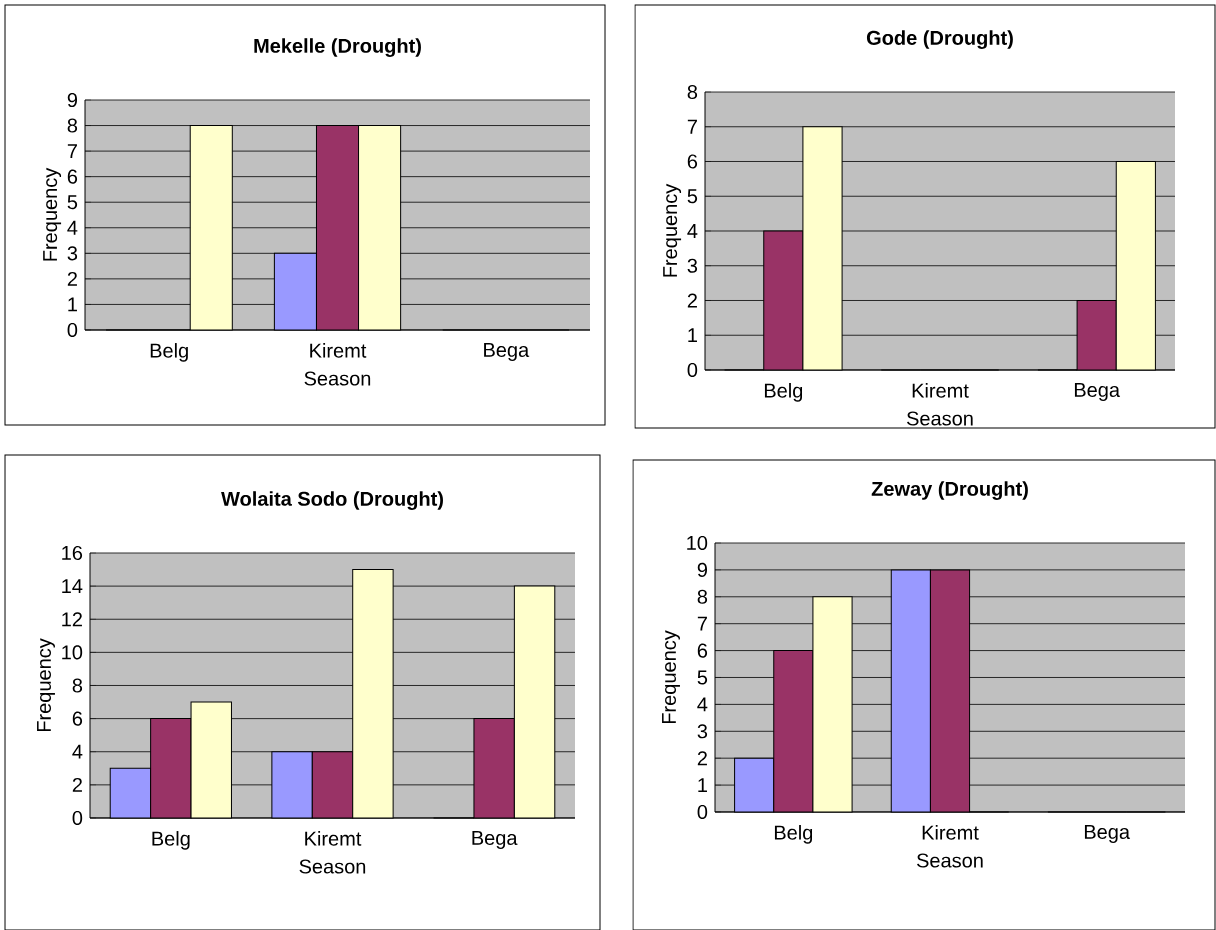  What do you see at coordinates (72, 552) in the screenshot?
I see `y-tick-label: 16` at bounding box center [72, 552].